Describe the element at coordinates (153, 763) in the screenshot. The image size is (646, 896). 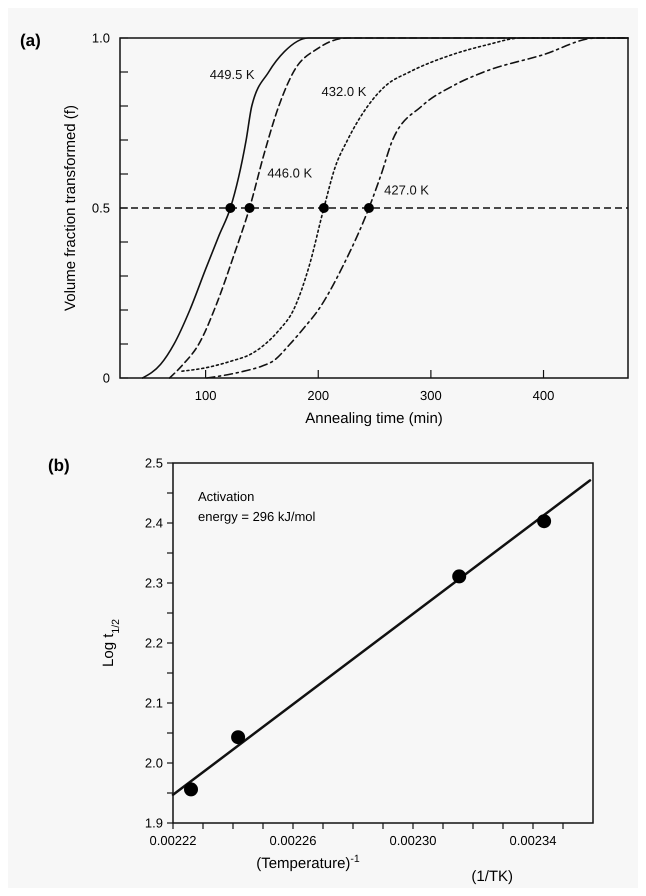
I see `y-tick-label: 2.0` at that location.